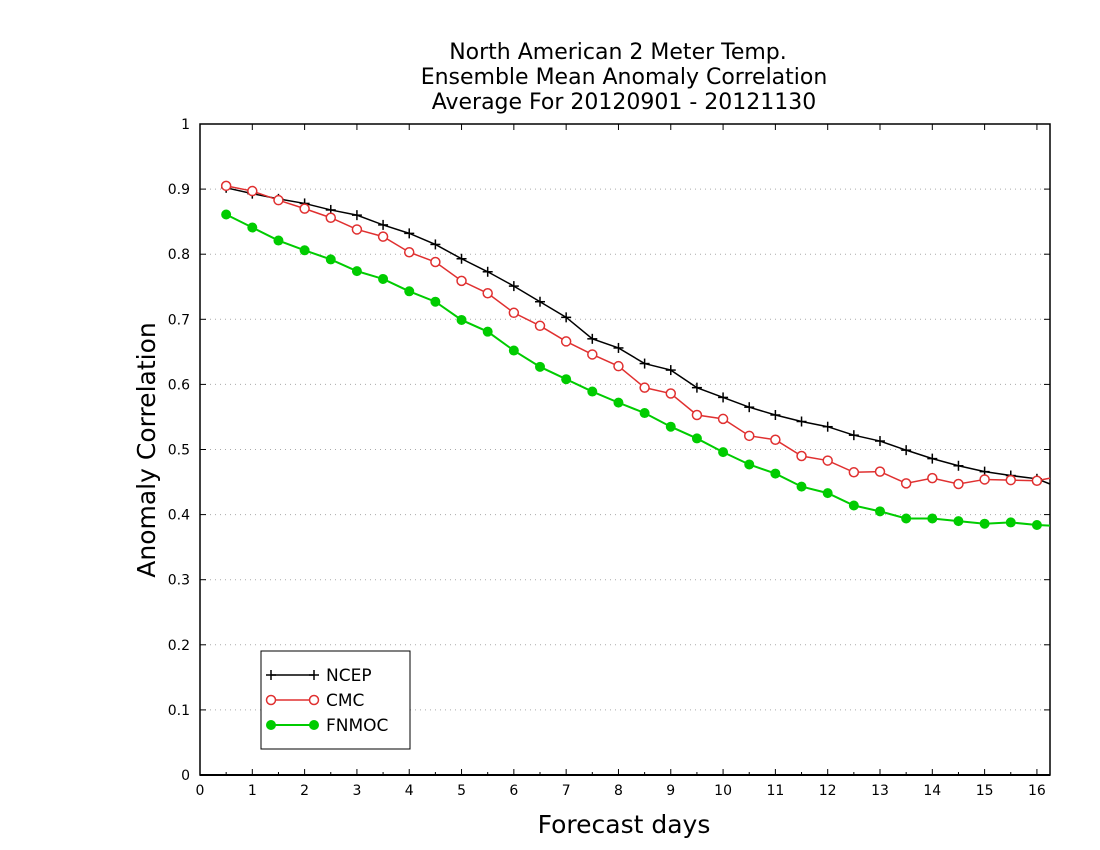  Describe the element at coordinates (670, 791) in the screenshot. I see `x-tick-label-9: 9` at that location.